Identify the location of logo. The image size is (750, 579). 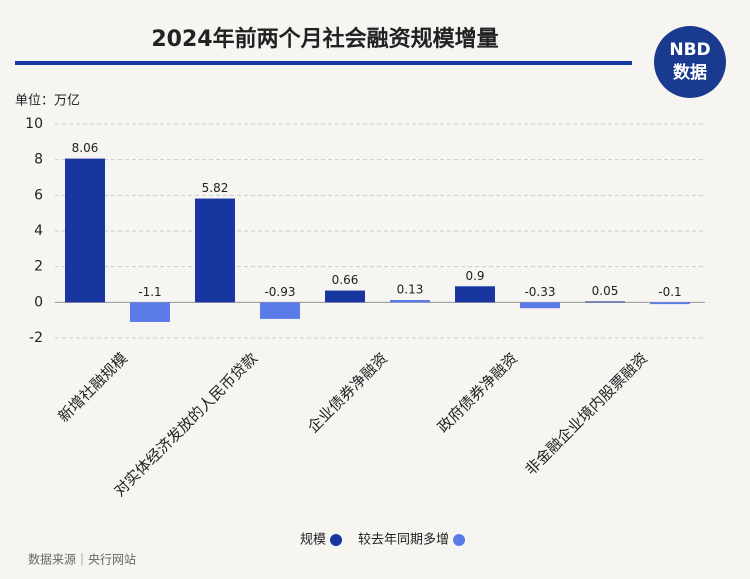
(690, 62).